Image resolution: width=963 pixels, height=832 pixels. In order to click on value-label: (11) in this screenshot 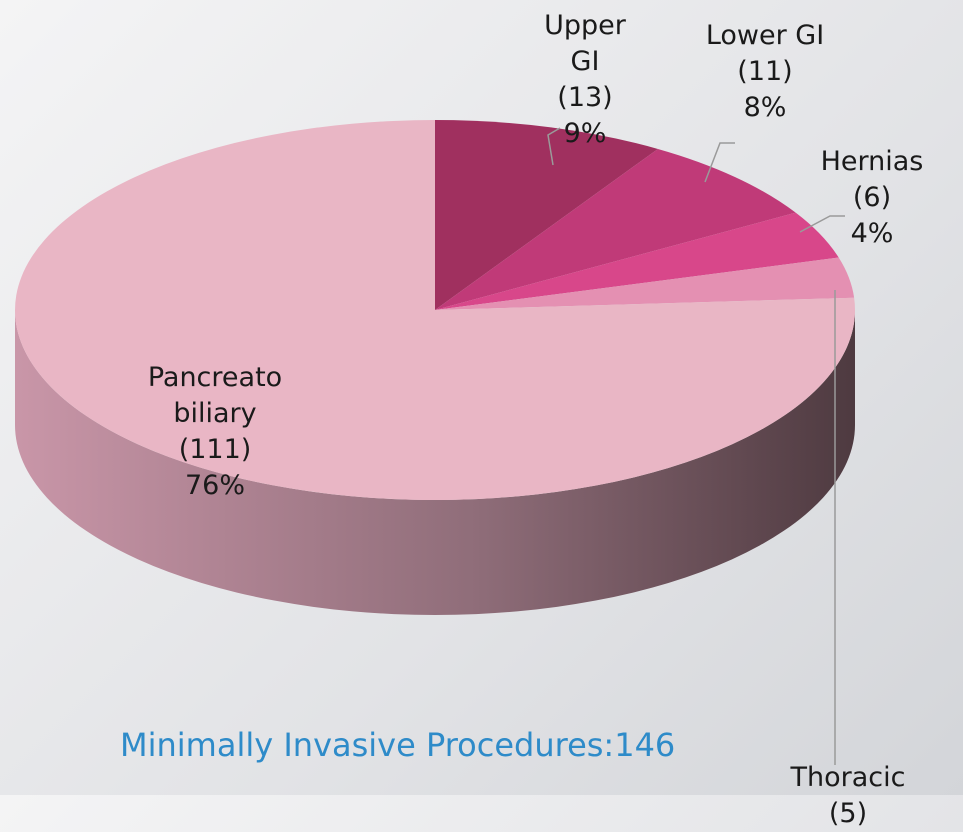, I will do `click(765, 71)`.